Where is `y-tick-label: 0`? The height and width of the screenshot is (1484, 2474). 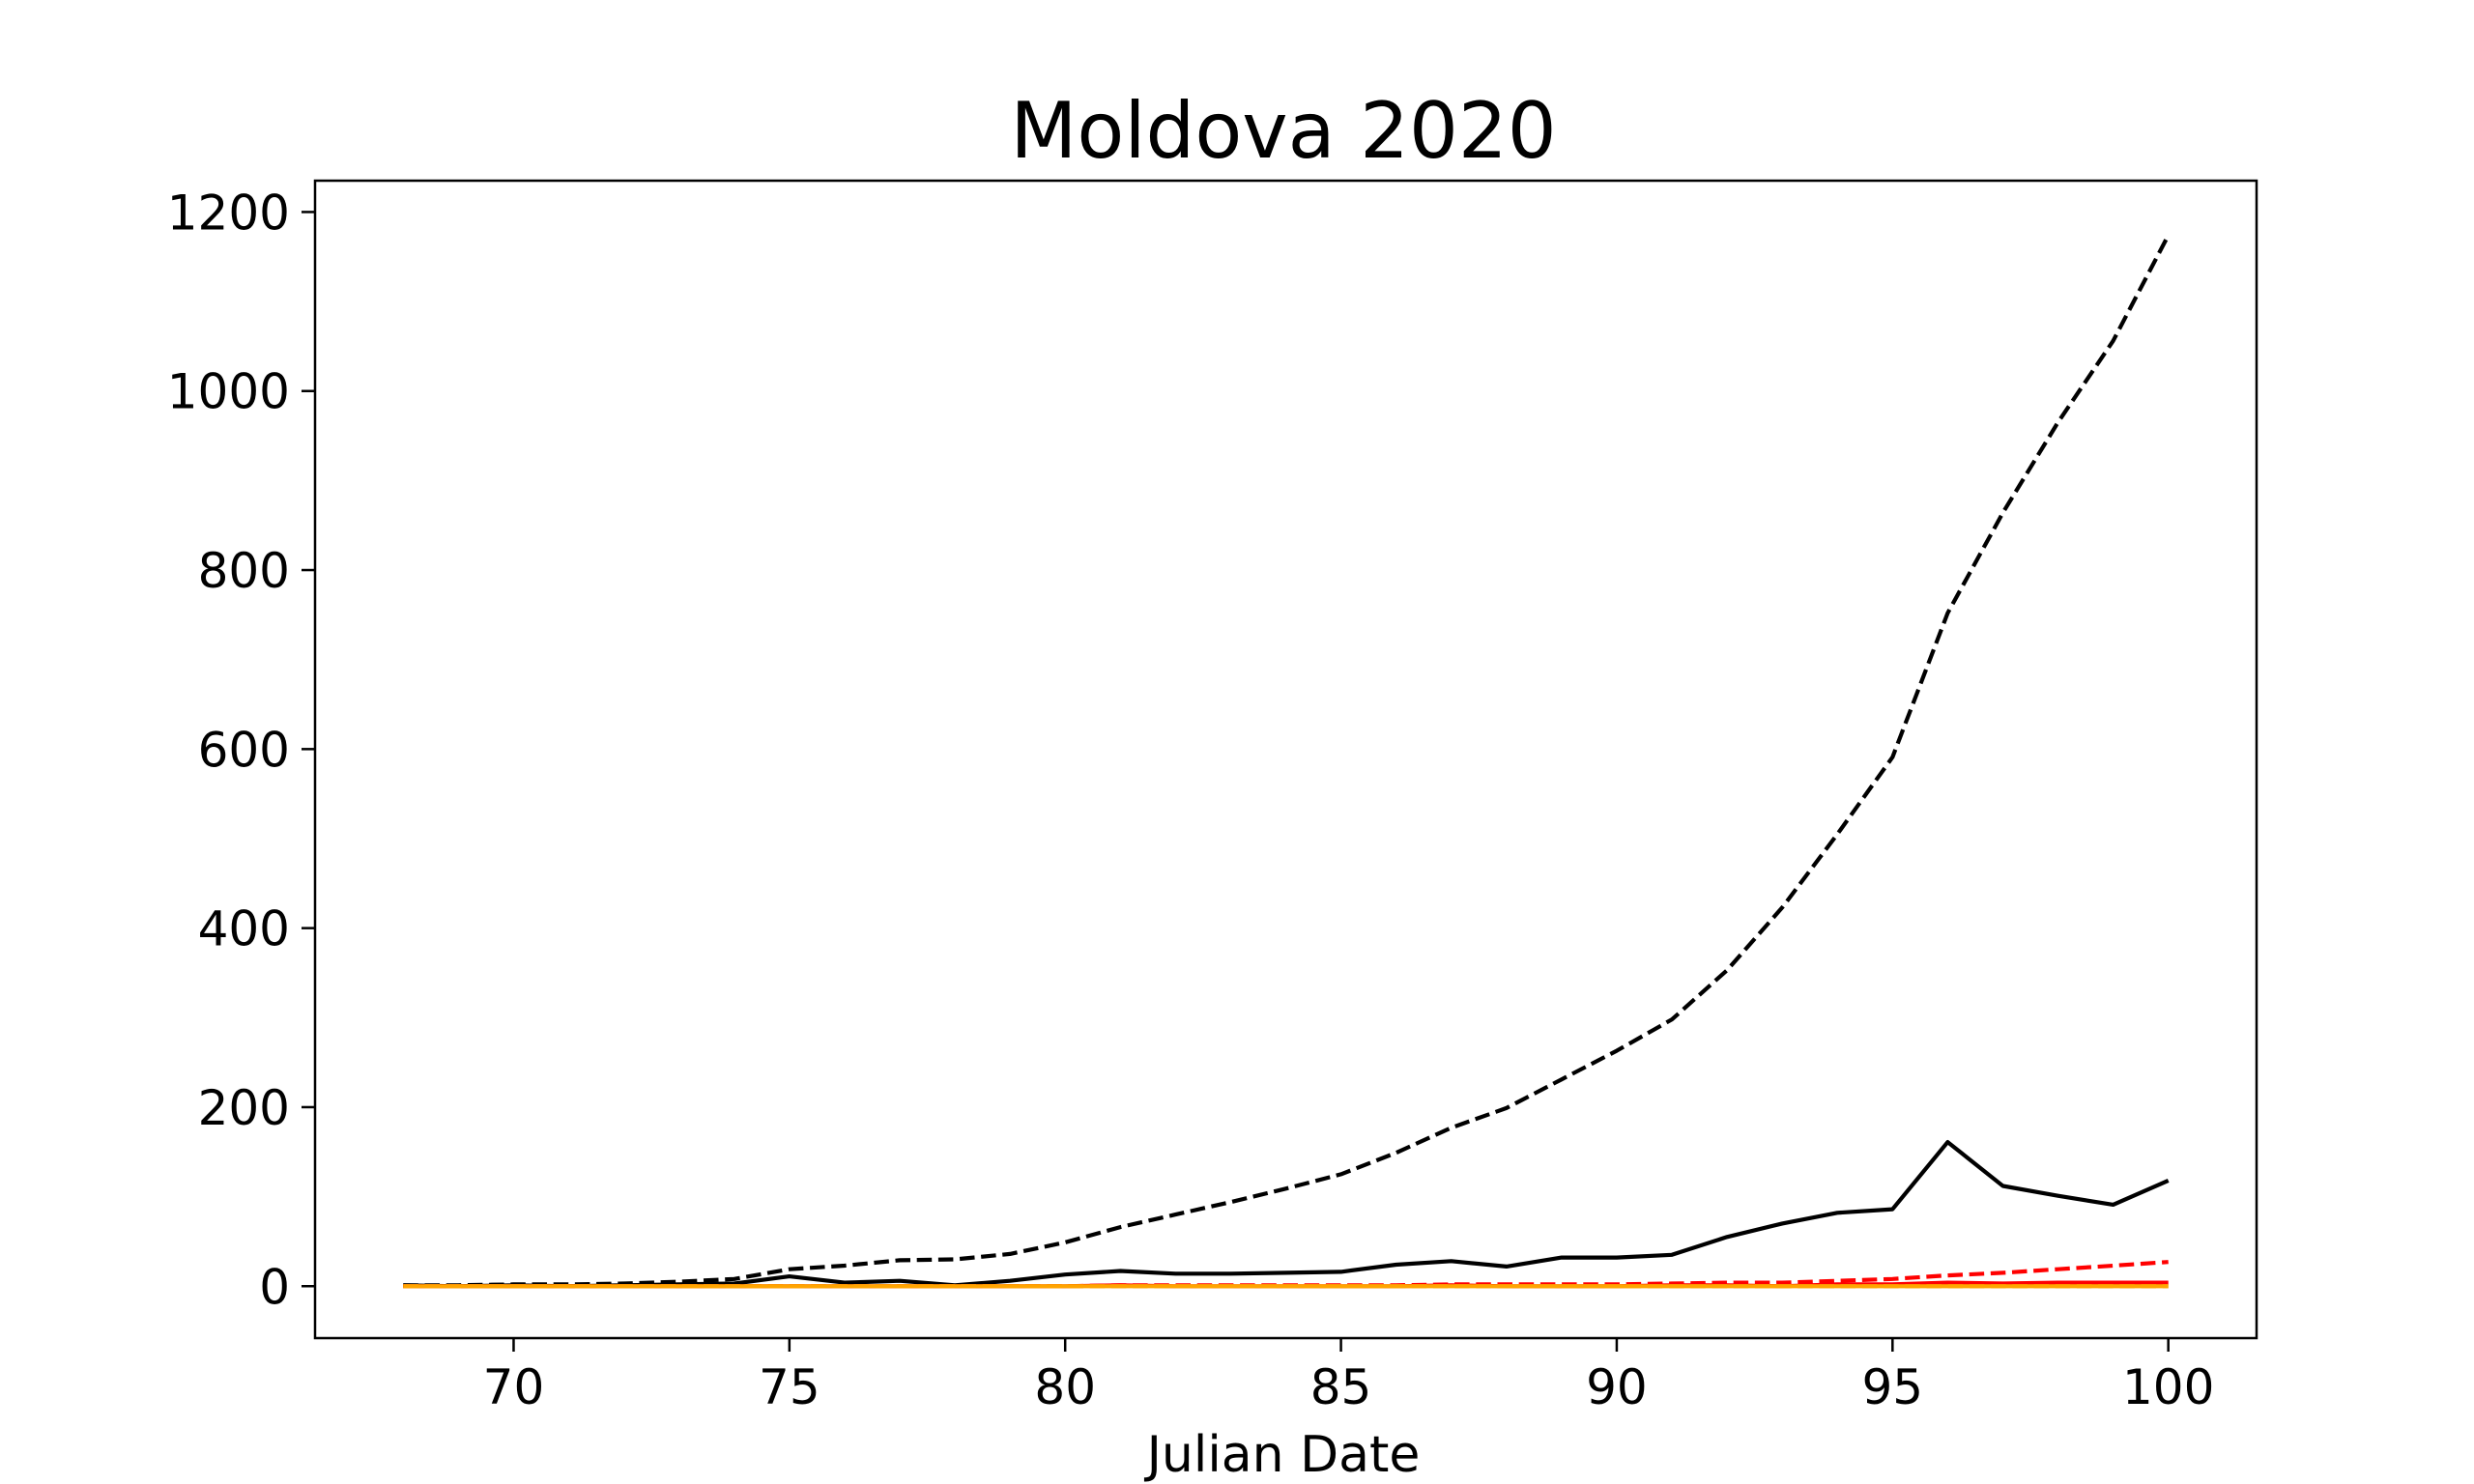
y-tick-label: 0 is located at coordinates (275, 1287).